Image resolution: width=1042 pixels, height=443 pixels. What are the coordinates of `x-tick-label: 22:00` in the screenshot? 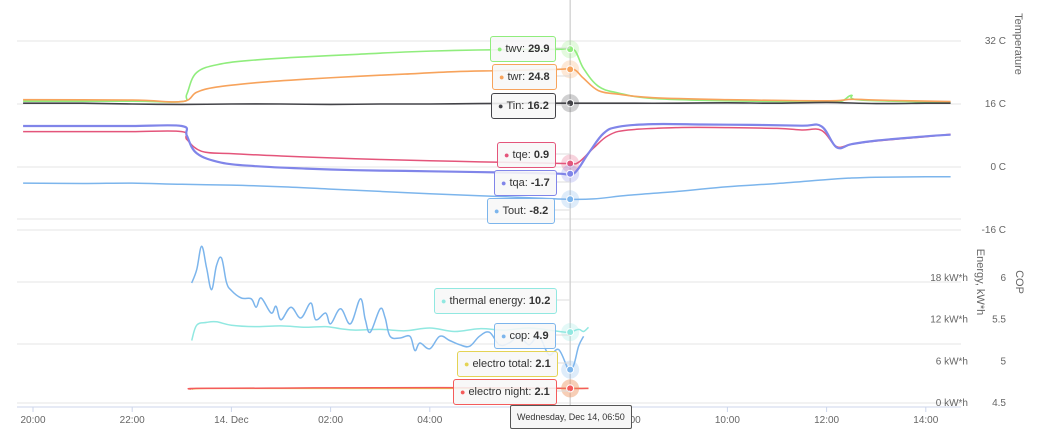 It's located at (132, 420).